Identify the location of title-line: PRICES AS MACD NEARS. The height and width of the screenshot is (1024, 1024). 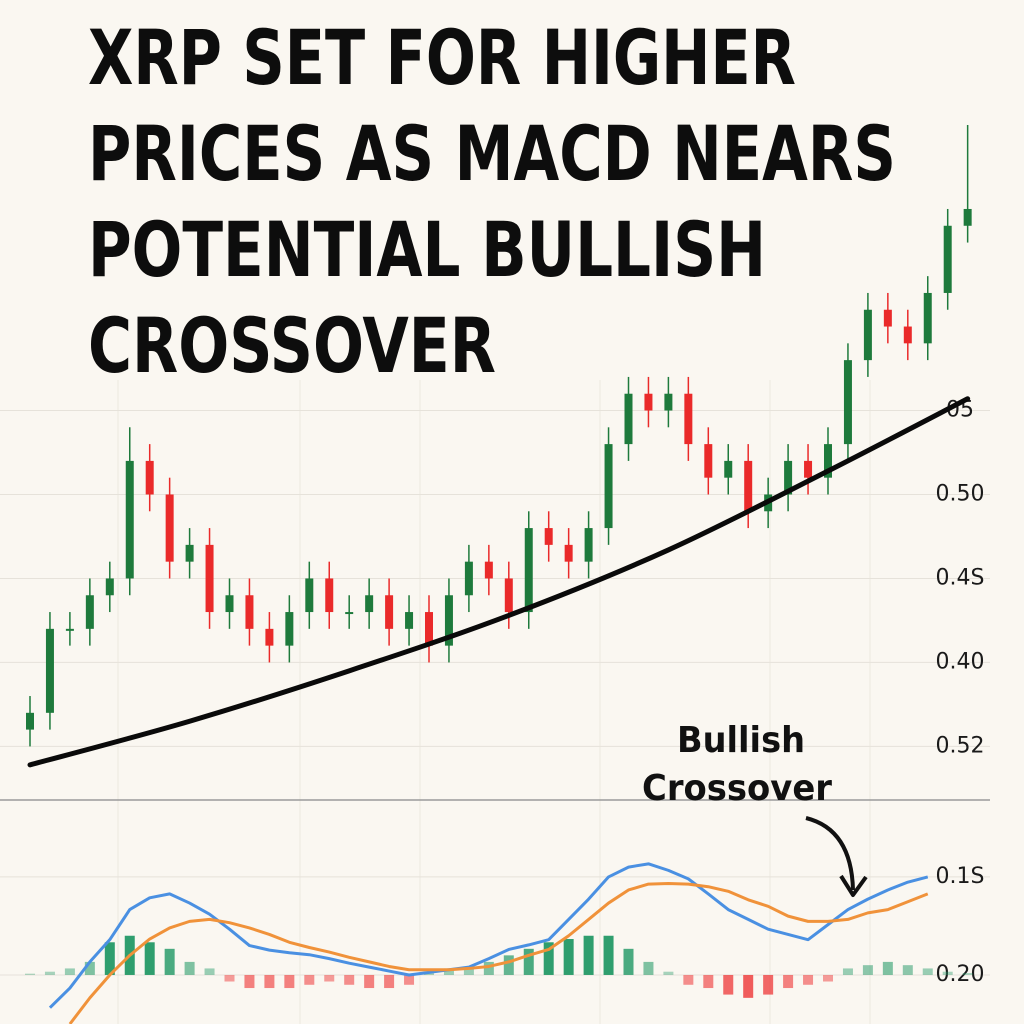
(492, 153).